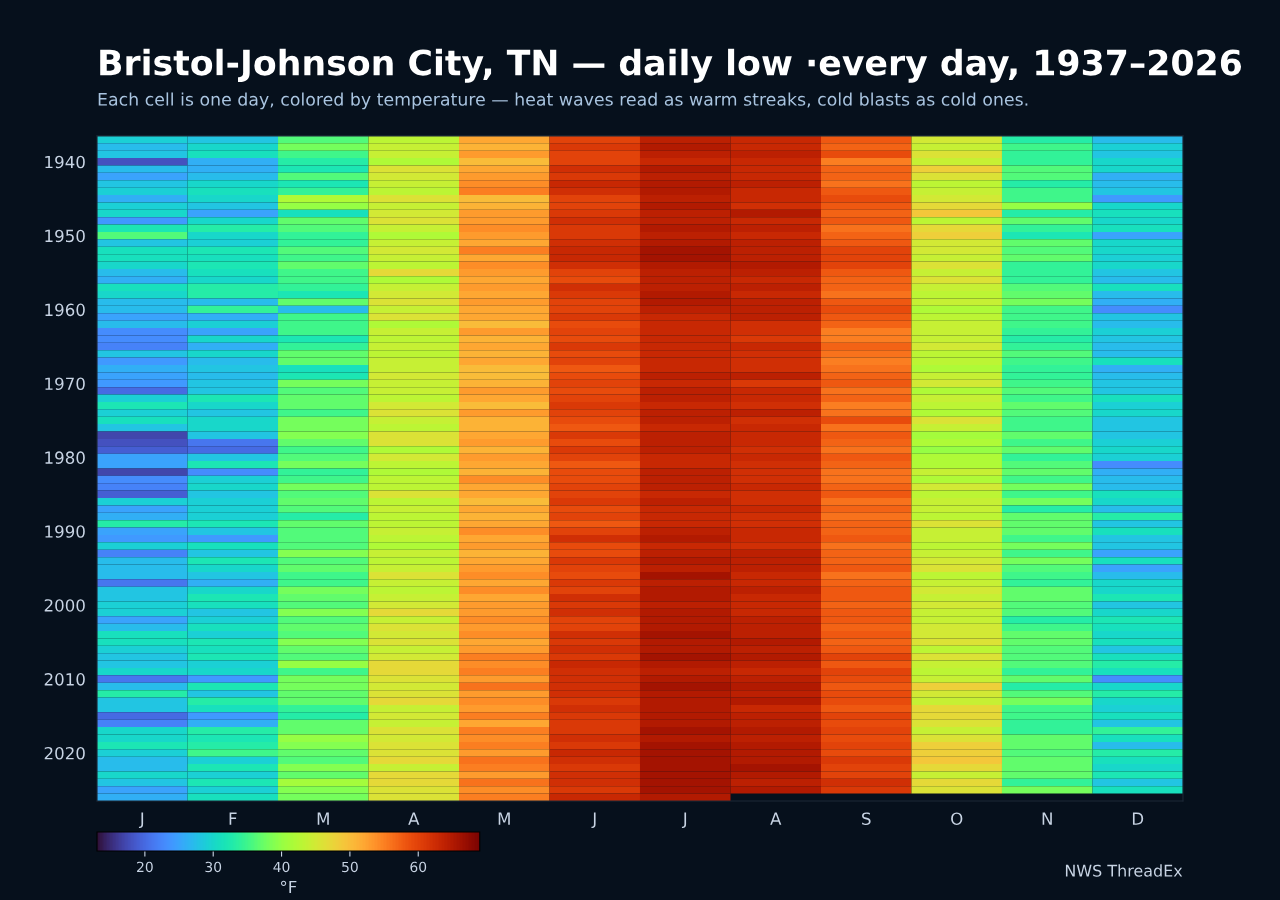 The width and height of the screenshot is (1280, 900). I want to click on text: NWS ThreadEx, so click(1124, 870).